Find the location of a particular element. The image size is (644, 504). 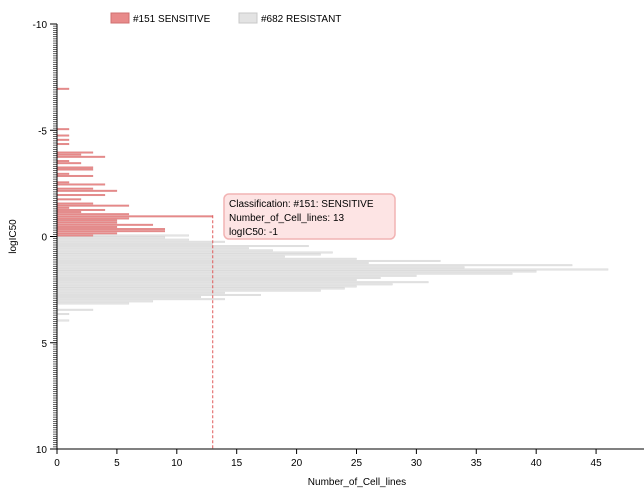

x-tick-label: 45 is located at coordinates (597, 463).